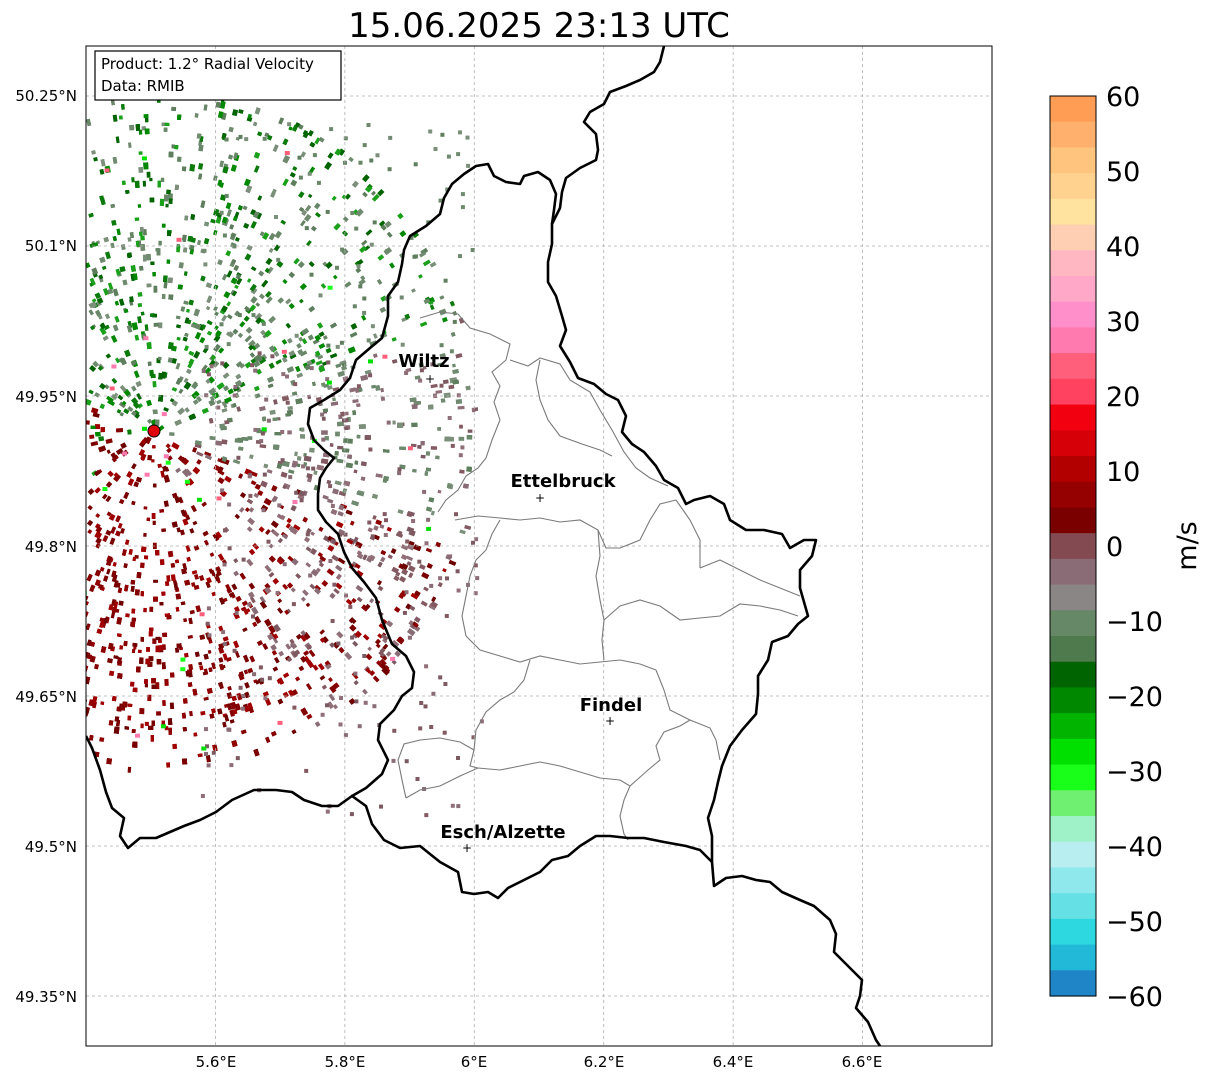 The width and height of the screenshot is (1207, 1081). I want to click on x-tick-label: 5.6°E, so click(216, 1062).